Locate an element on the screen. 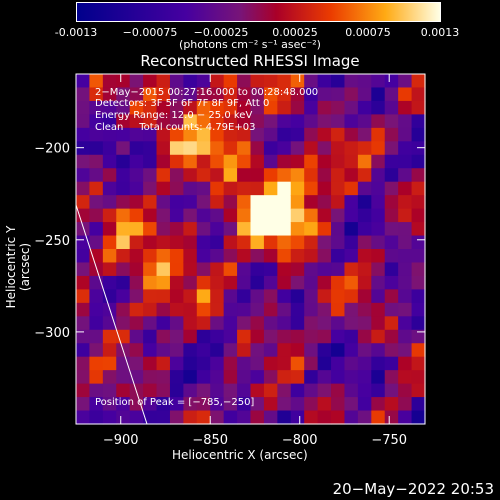 The image size is (500, 500). annotation-energy: Energy Range: 12.0 − 25.0 keV is located at coordinates (174, 115).